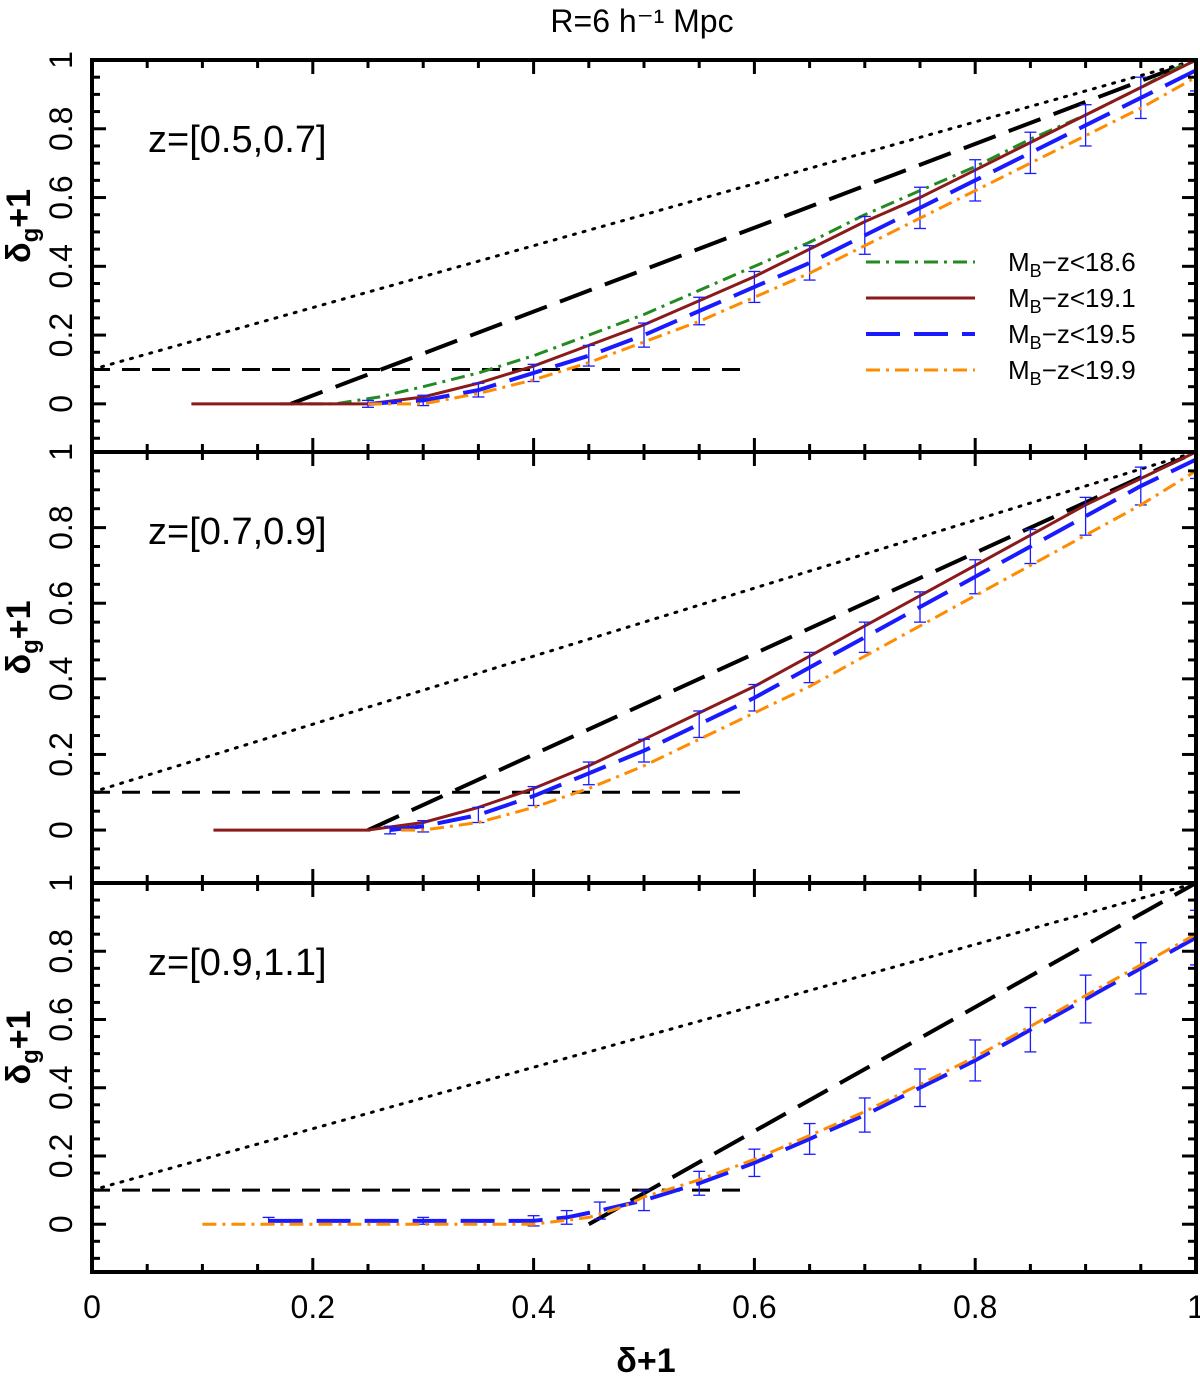  Describe the element at coordinates (237, 140) in the screenshot. I see `panel-redshift-label: z=[0.5,0.7]` at that location.